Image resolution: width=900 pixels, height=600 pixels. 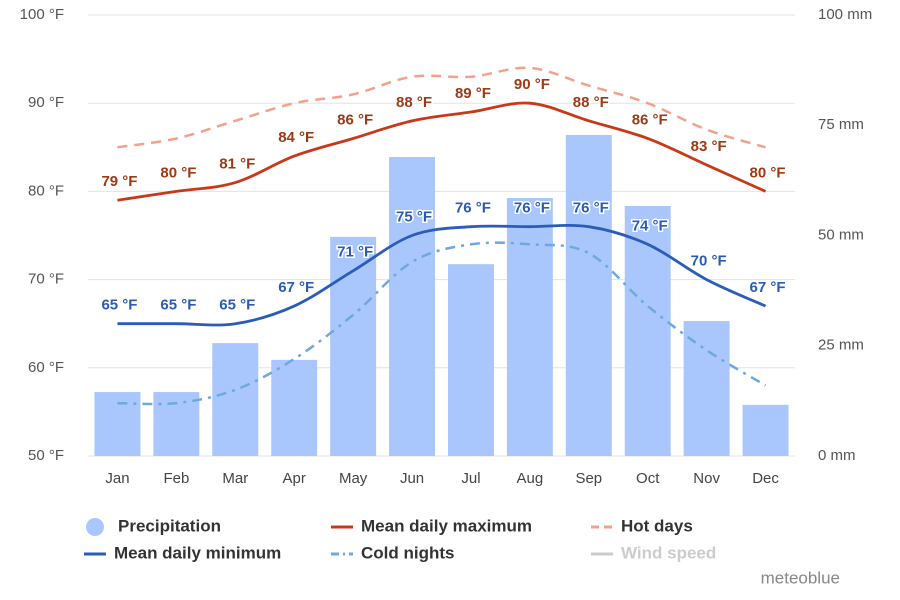 I want to click on y2-tick-label: 50 mm, so click(x=841, y=234).